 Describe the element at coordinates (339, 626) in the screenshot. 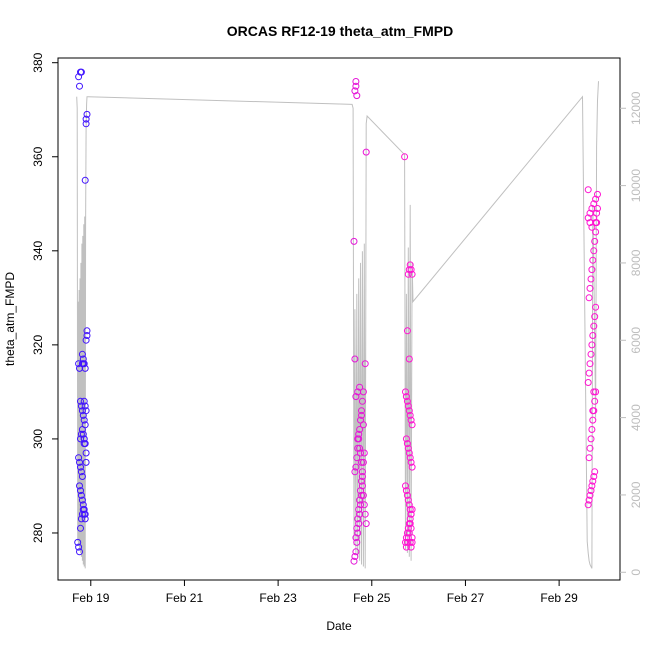

I see `x-axis-label: Date` at that location.